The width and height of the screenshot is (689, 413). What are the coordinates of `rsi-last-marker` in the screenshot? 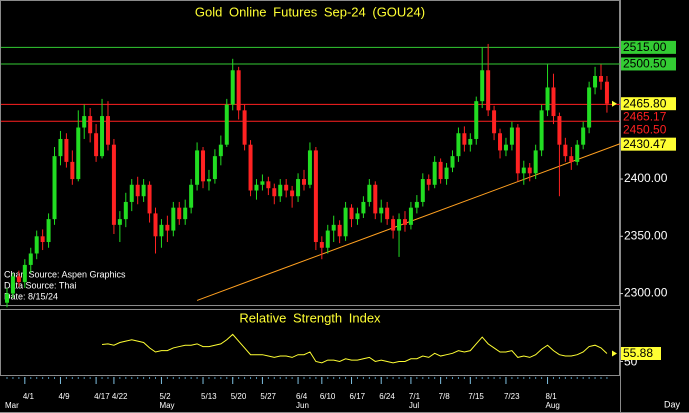 It's located at (614, 353).